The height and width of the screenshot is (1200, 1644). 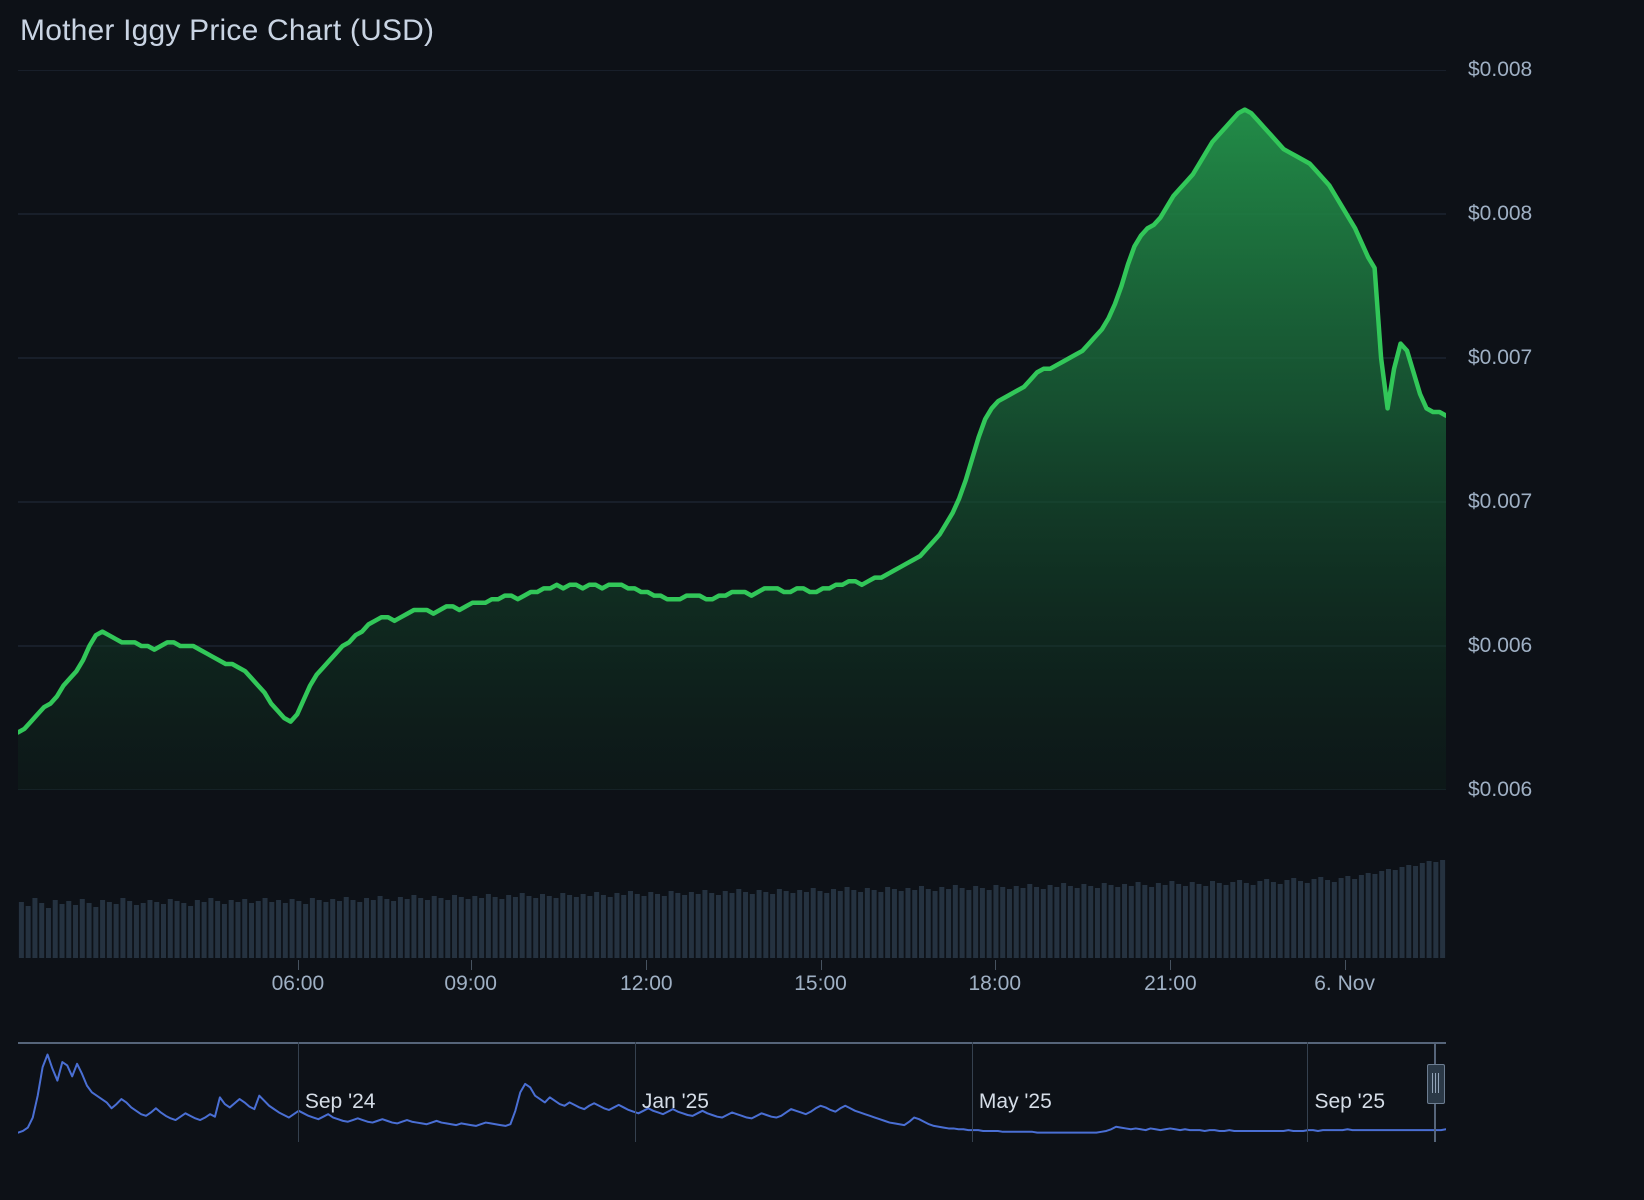 I want to click on y-axis-tick-label: $0.006, so click(x=1500, y=645).